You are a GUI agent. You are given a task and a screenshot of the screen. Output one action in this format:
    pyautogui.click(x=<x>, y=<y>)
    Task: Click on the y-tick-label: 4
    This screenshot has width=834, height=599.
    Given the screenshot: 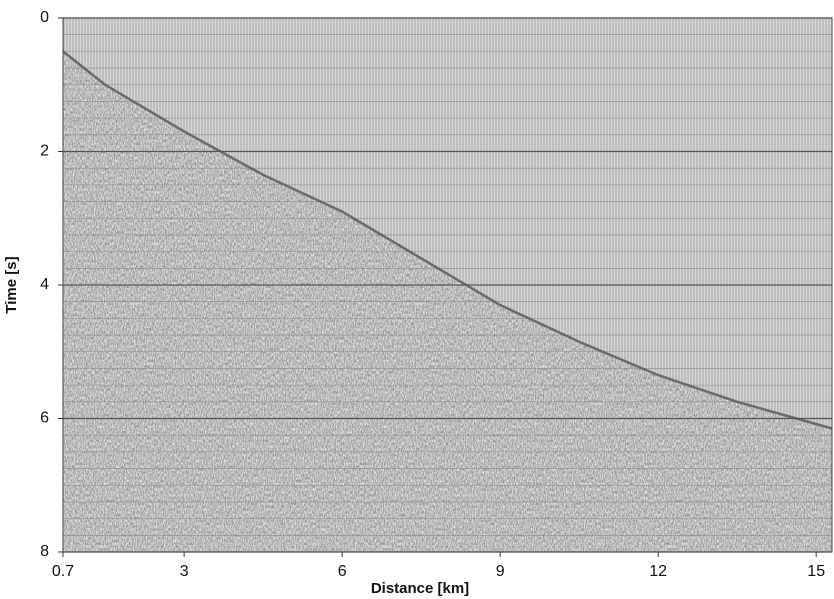 What is the action you would take?
    pyautogui.click(x=44, y=284)
    